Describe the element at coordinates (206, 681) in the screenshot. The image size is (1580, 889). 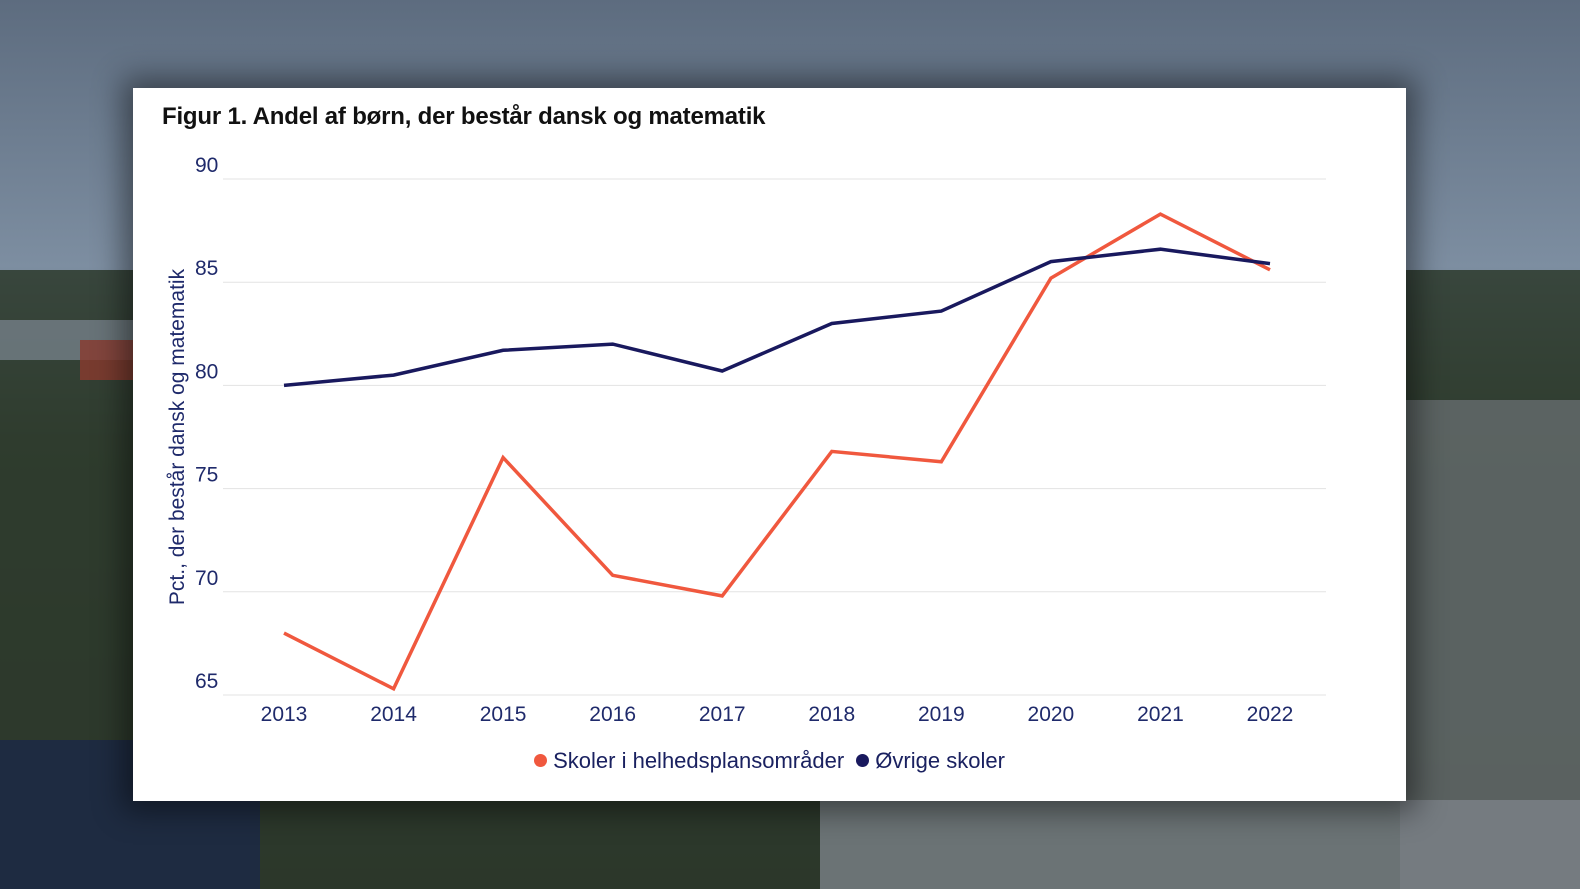
I see `y-tick-label: 65` at that location.